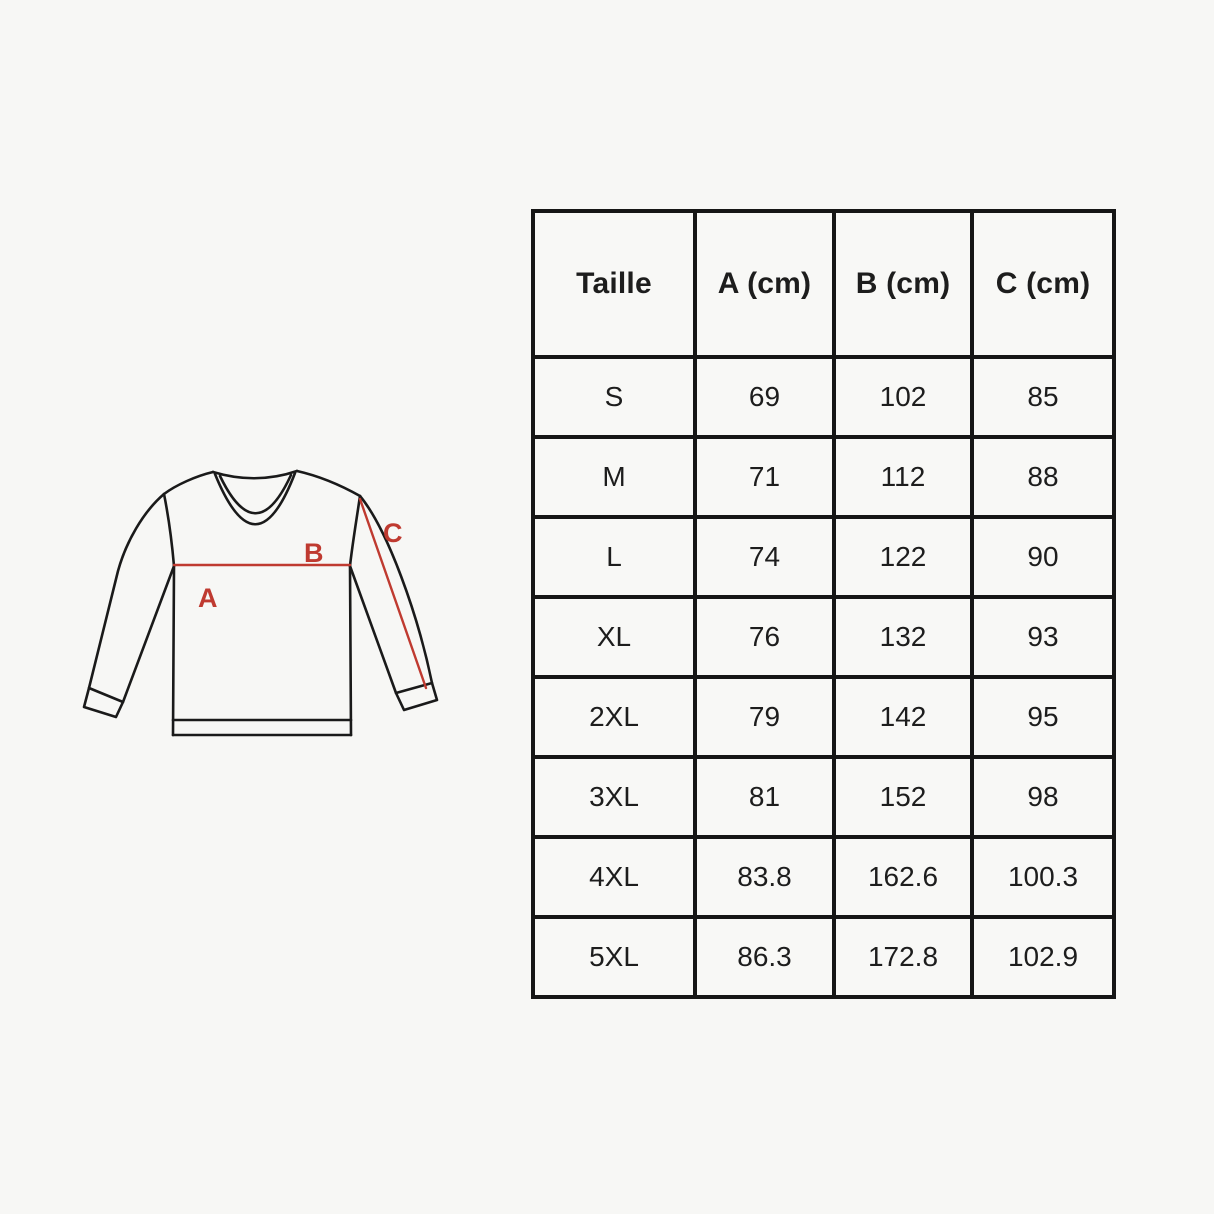 This screenshot has height=1214, width=1214. I want to click on table-cell: 98, so click(1043, 797).